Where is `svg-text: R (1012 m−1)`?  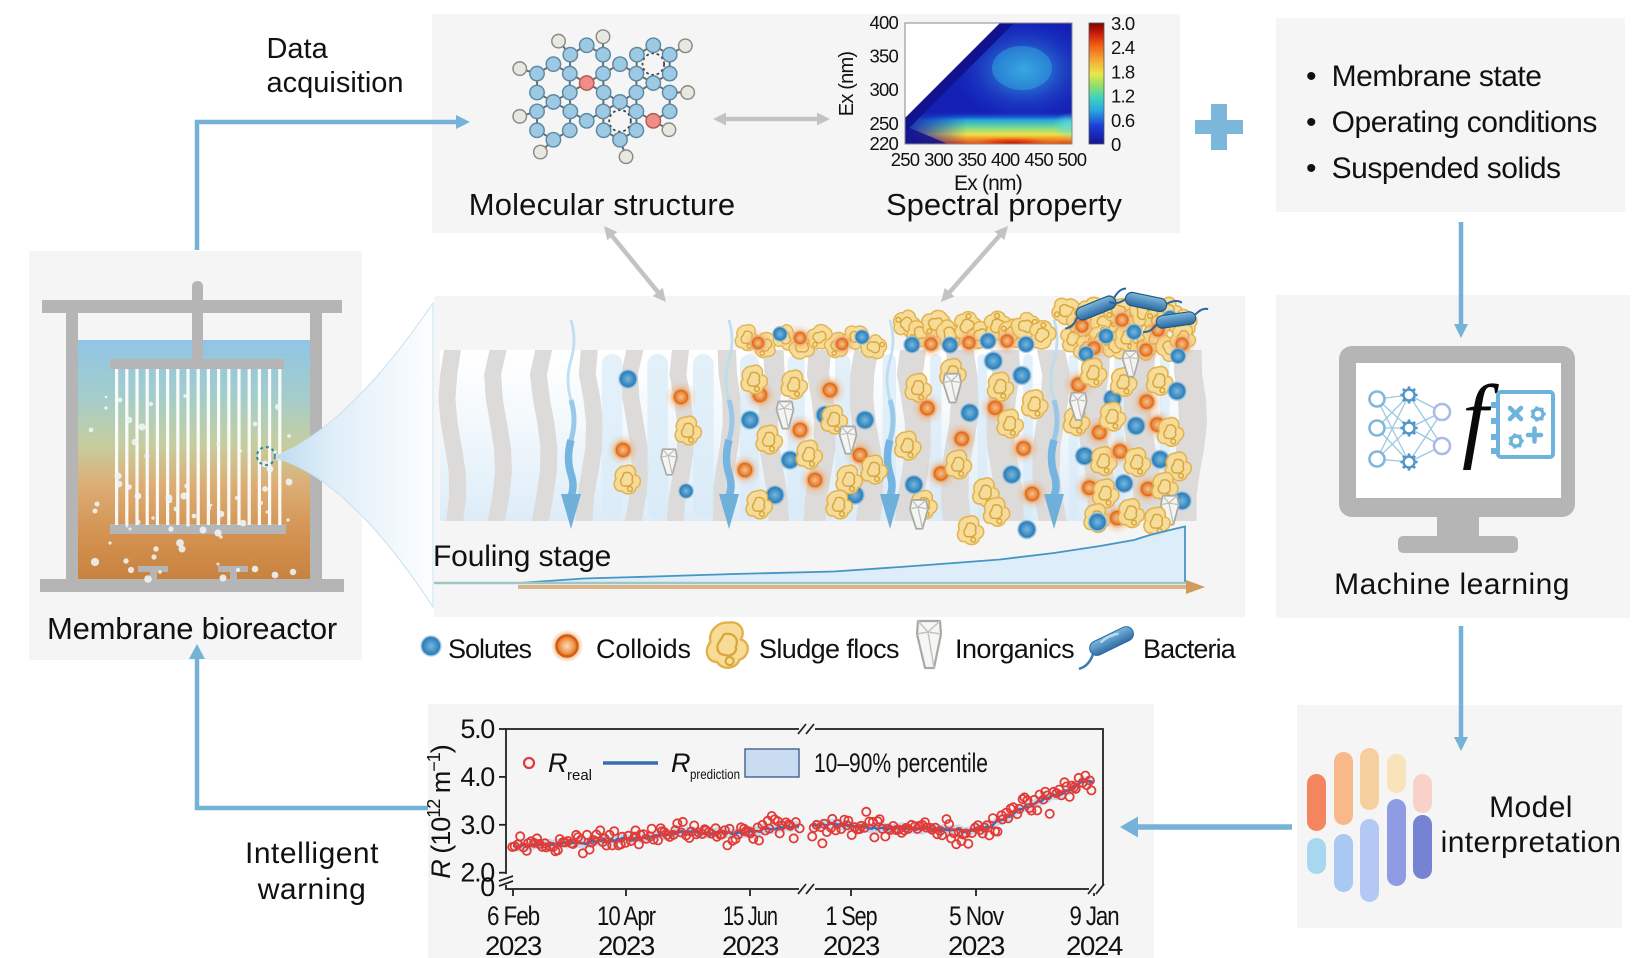 svg-text: R (1012 m−1) is located at coordinates (440, 812).